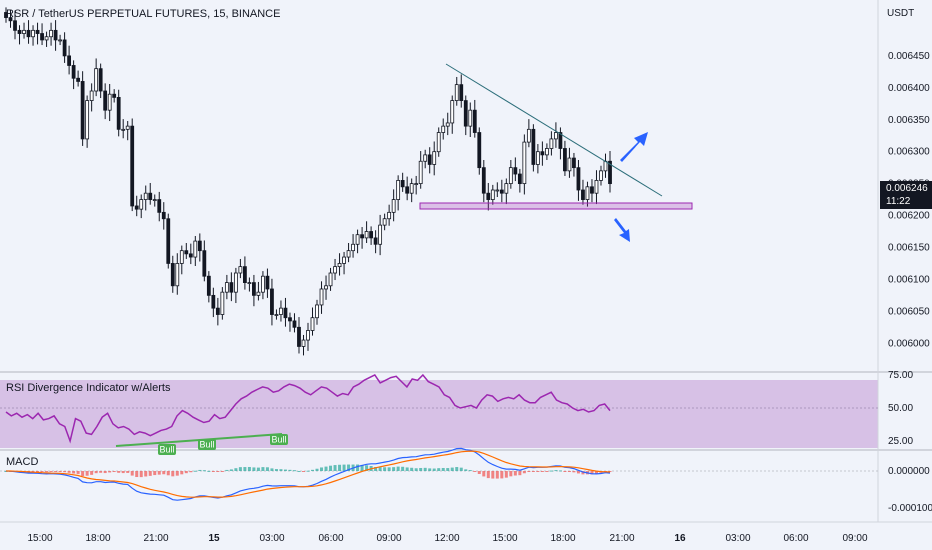  I want to click on time-axis-label: 18:00, so click(562, 538).